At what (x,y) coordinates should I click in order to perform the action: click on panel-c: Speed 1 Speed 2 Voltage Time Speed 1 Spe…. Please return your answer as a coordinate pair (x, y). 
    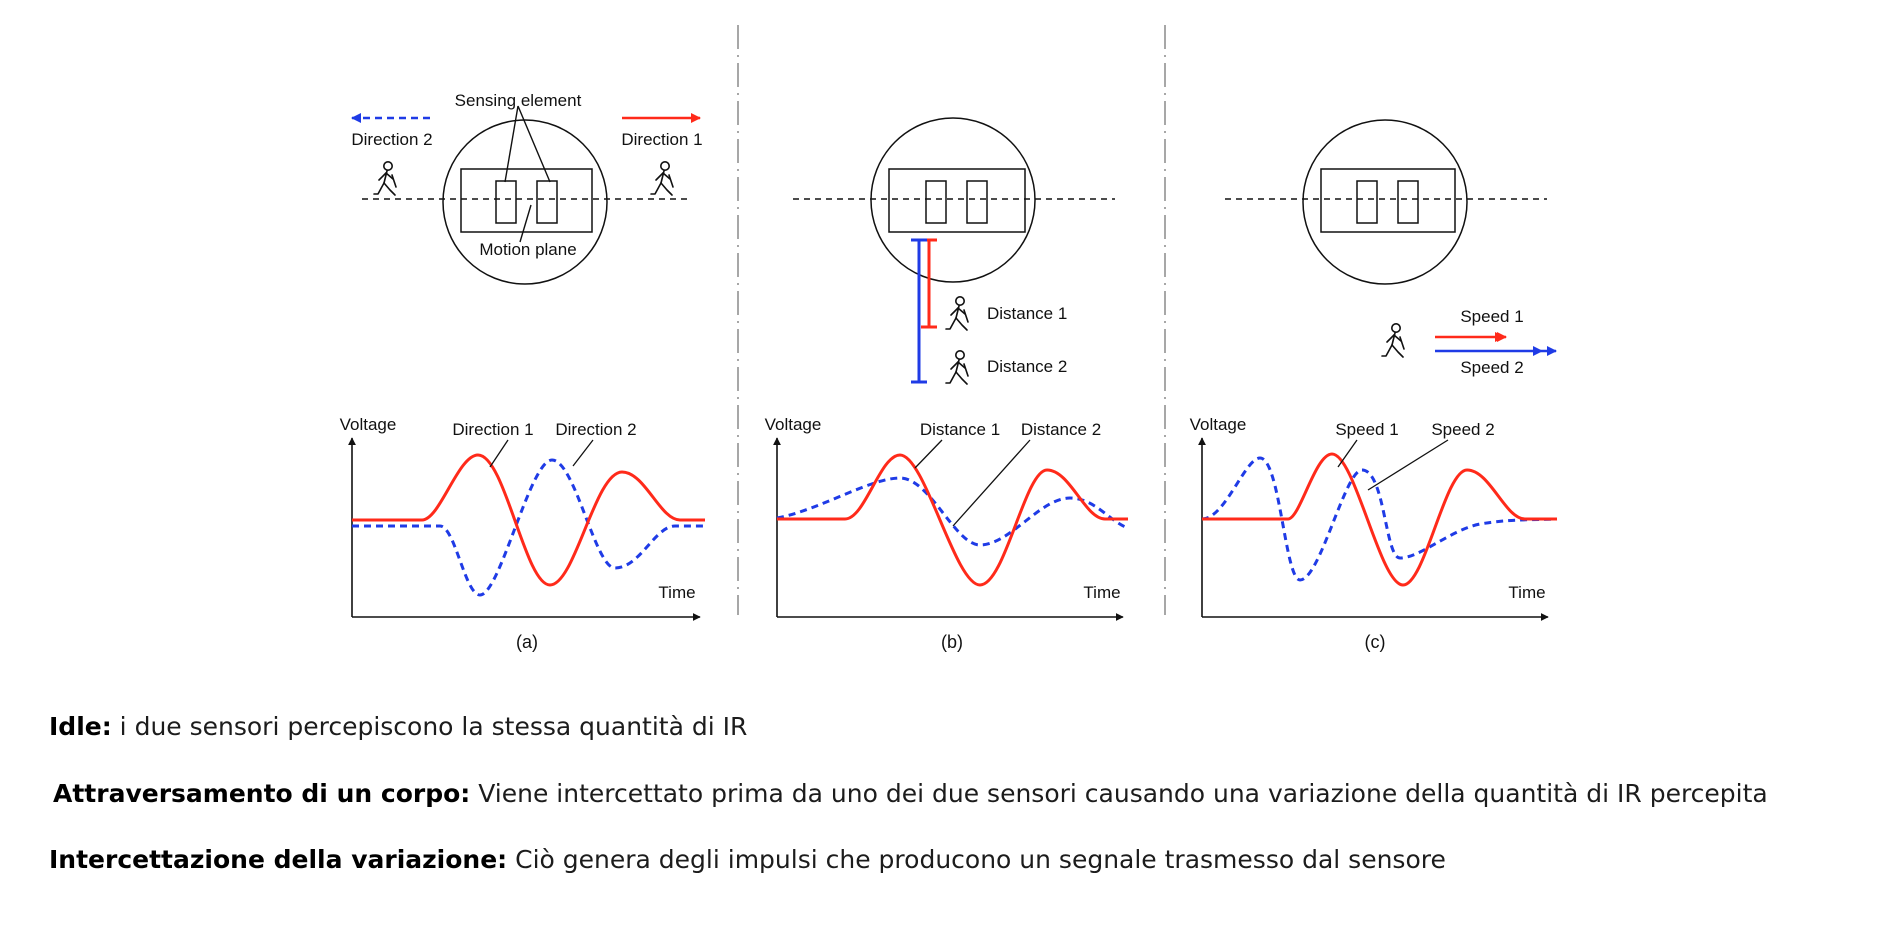
    Looking at the image, I should click on (1374, 385).